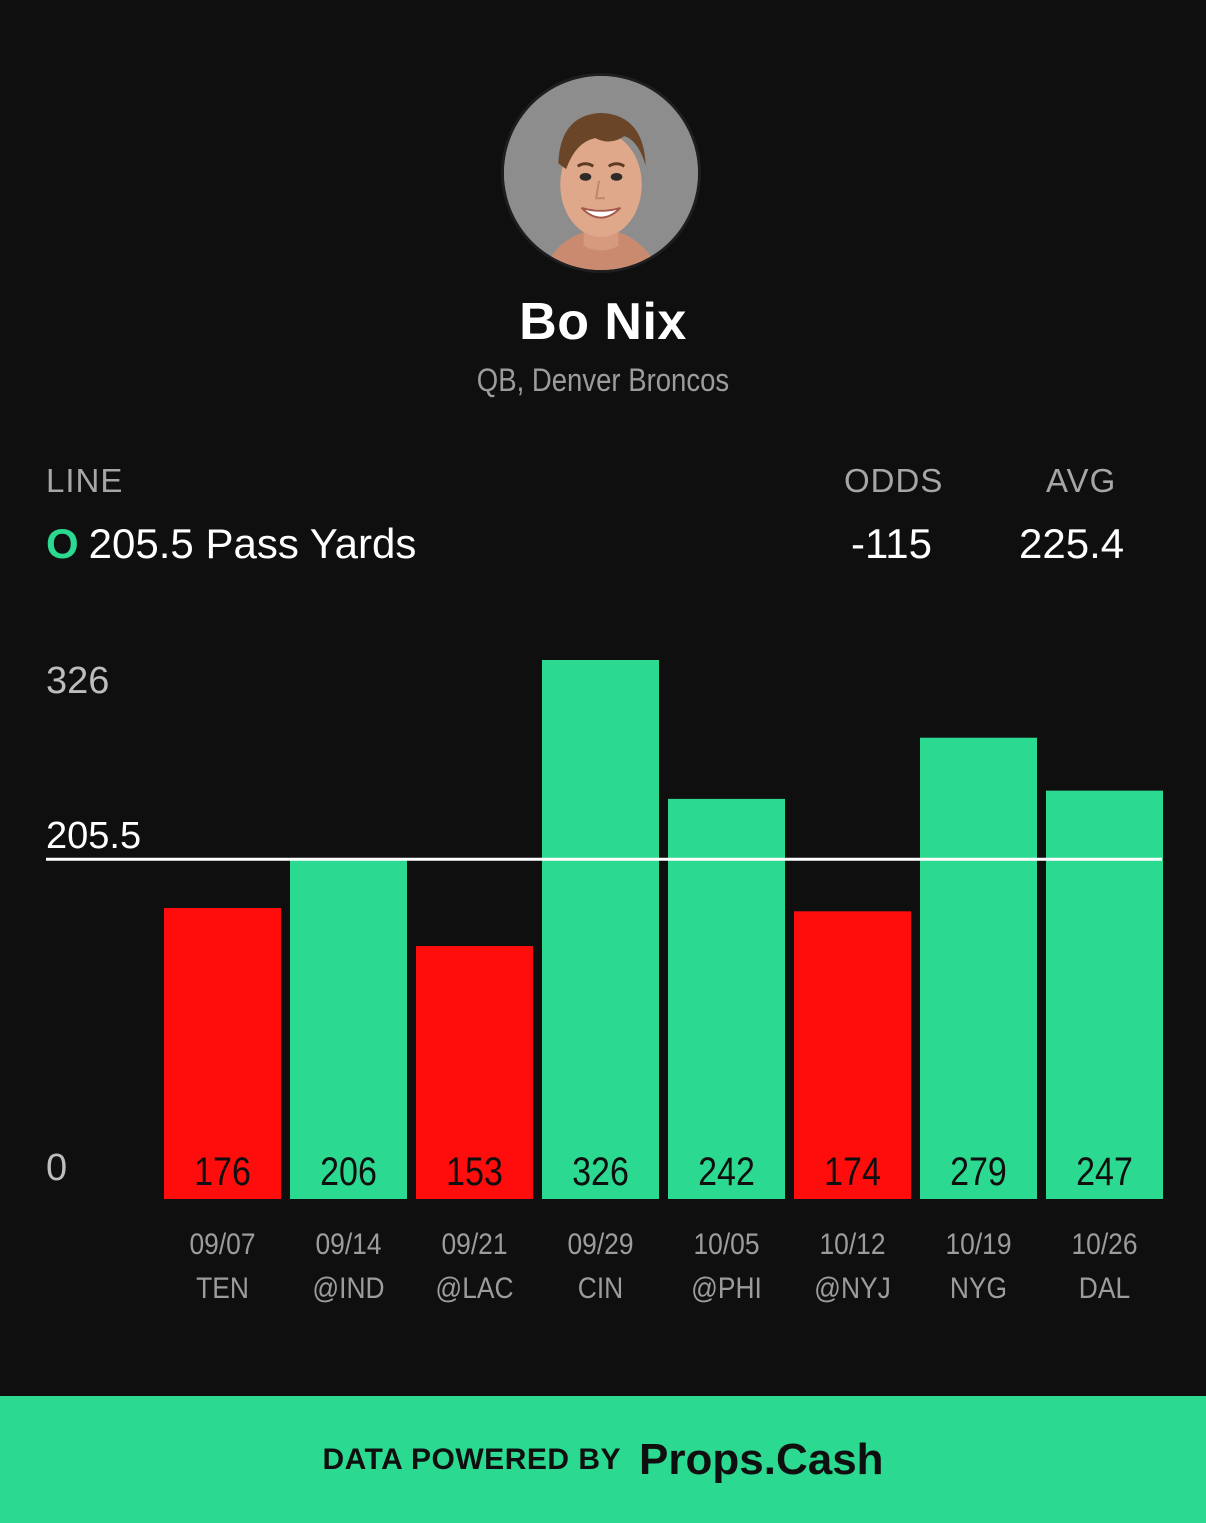 Image resolution: width=1206 pixels, height=1523 pixels. What do you see at coordinates (891, 543) in the screenshot?
I see `odds-value: -115` at bounding box center [891, 543].